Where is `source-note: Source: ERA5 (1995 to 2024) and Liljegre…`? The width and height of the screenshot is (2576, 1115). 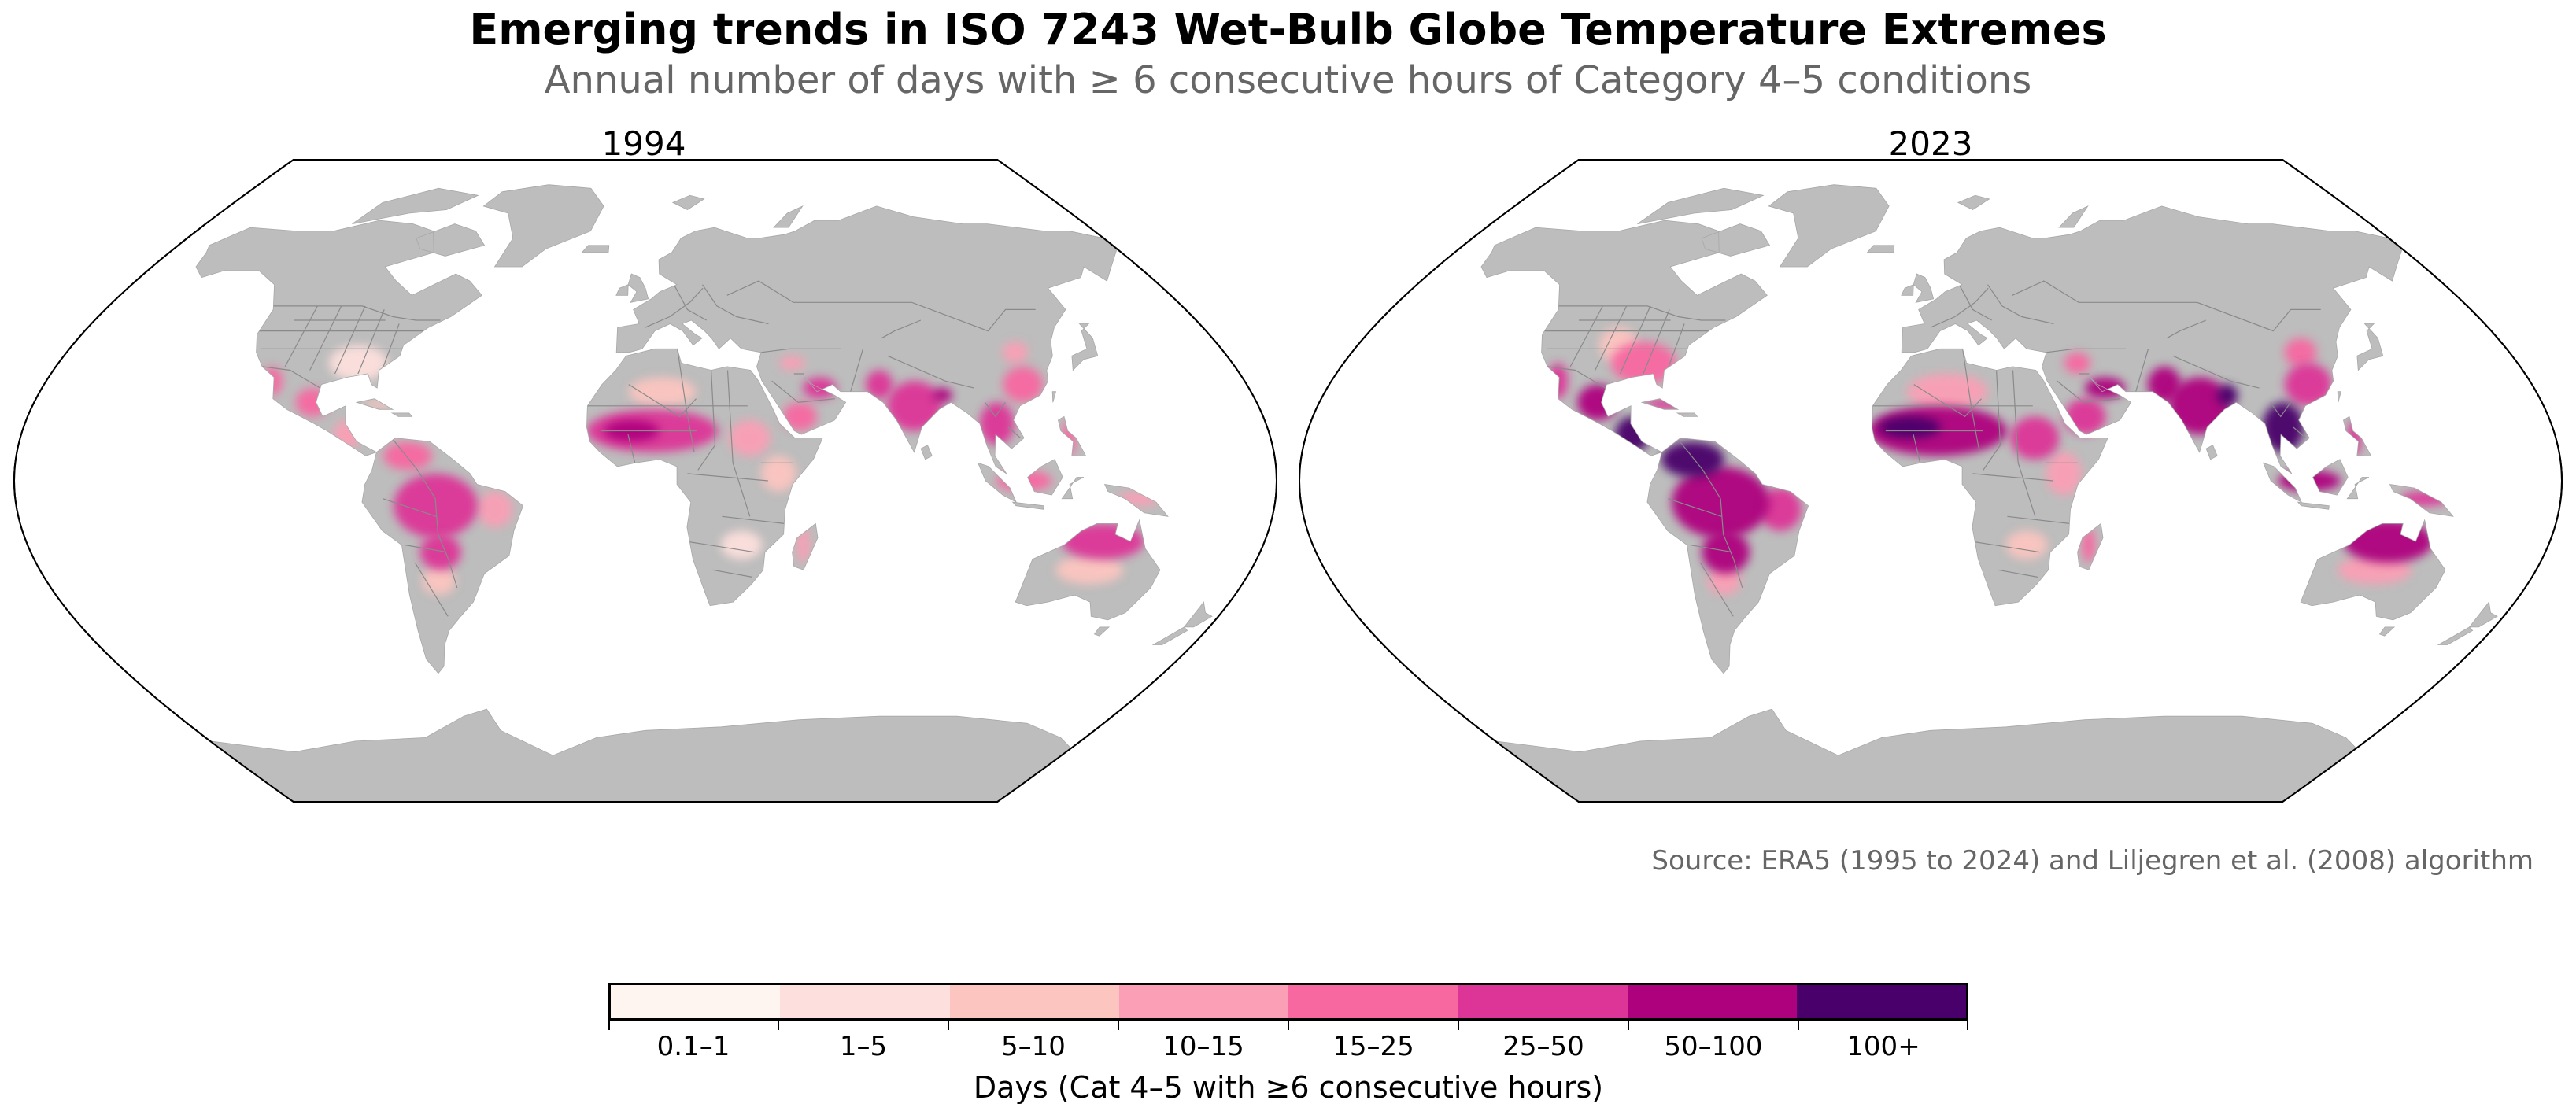
source-note: Source: ERA5 (1995 to 2024) and Liljegre… is located at coordinates (2092, 861).